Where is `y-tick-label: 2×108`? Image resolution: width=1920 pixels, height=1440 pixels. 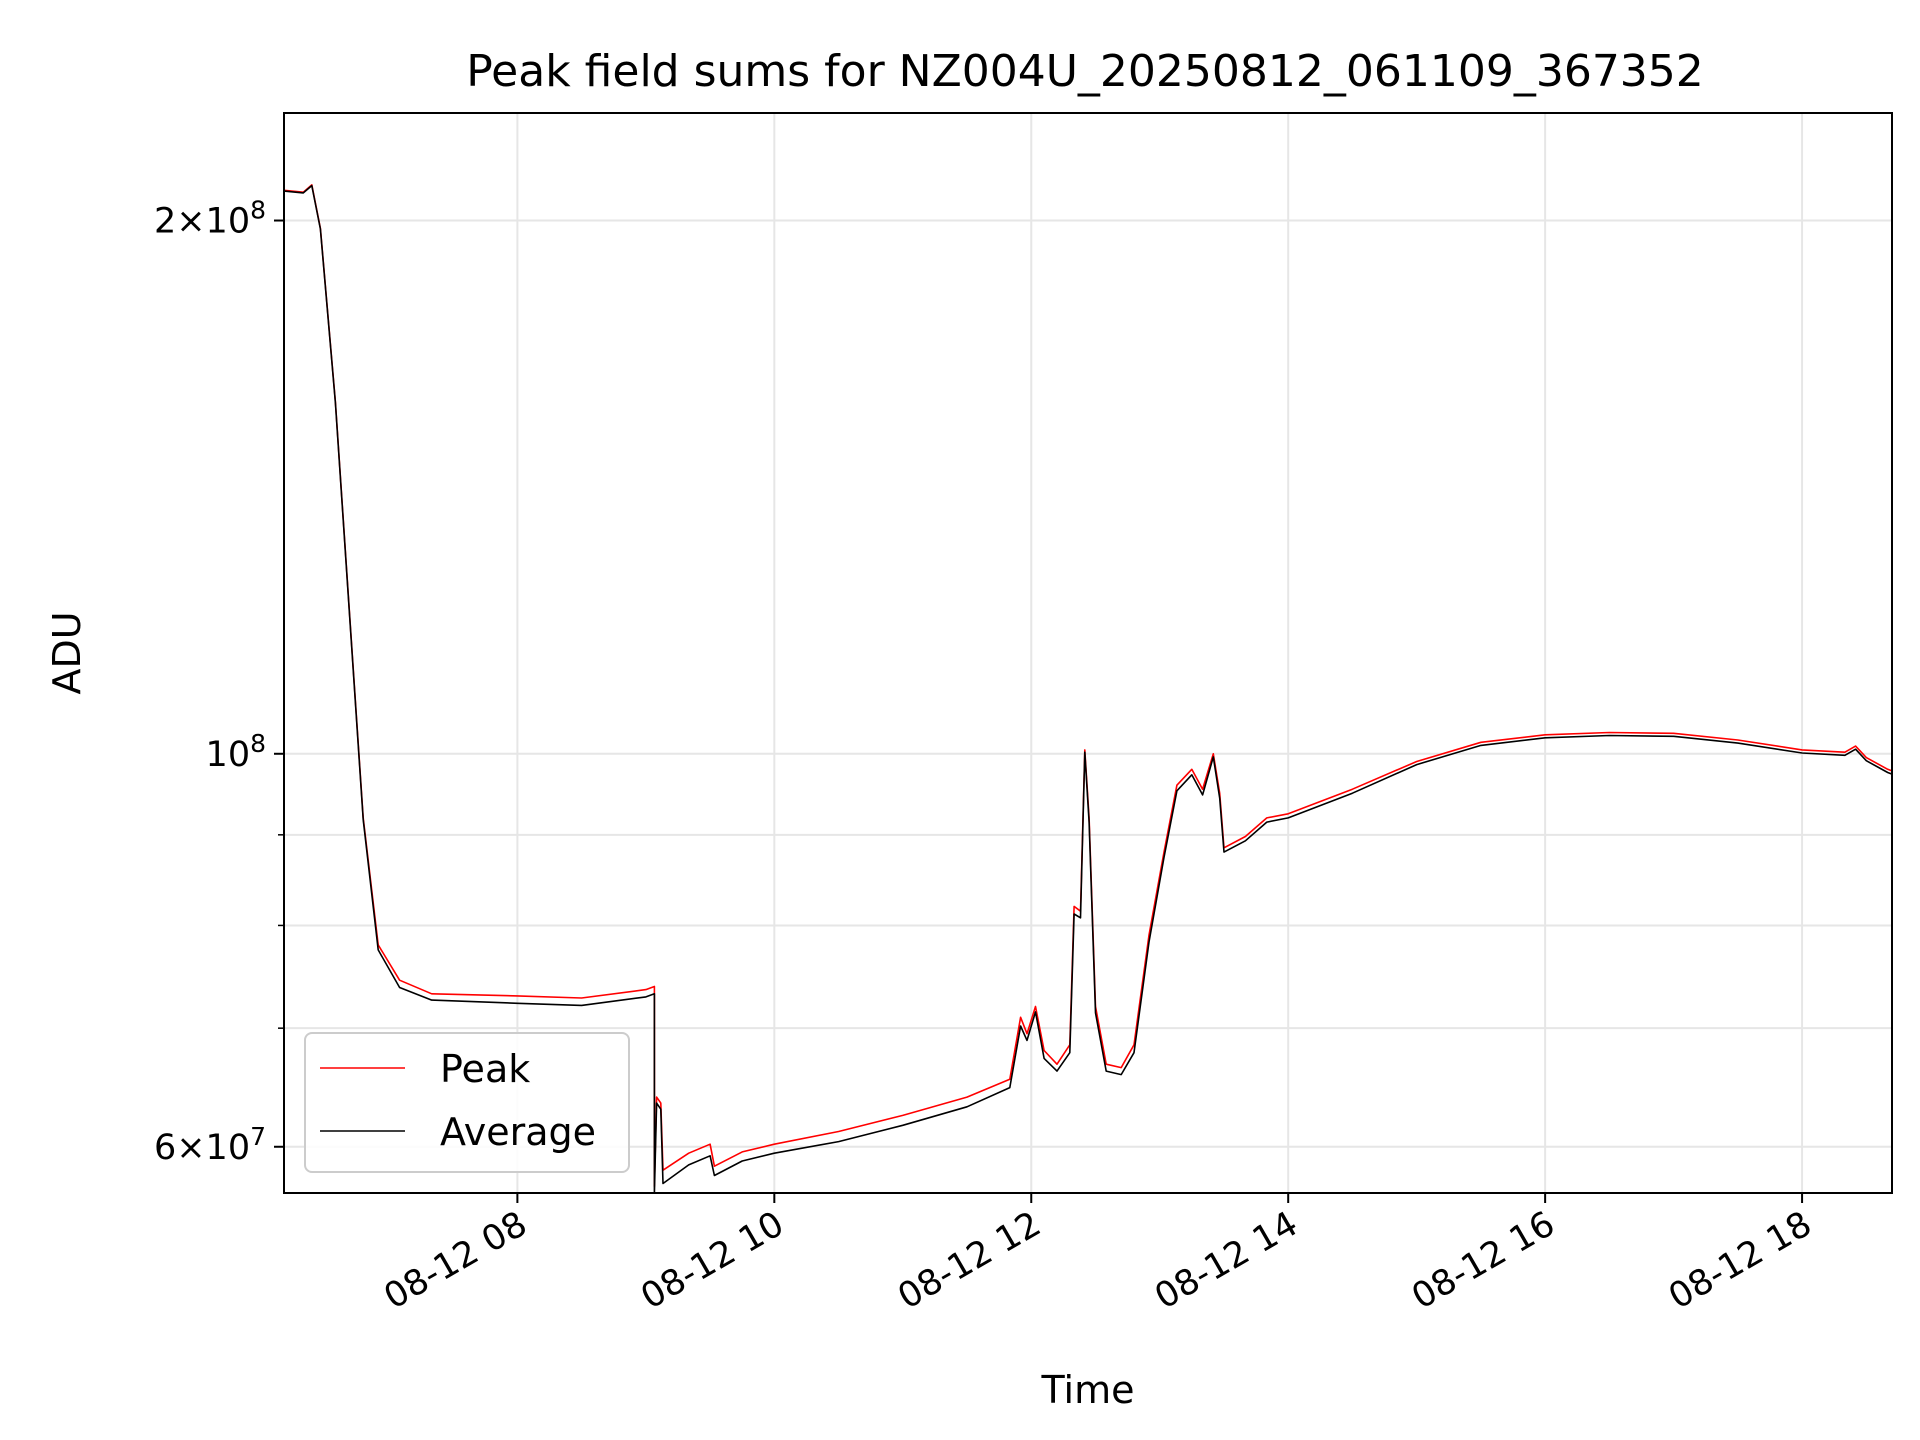 y-tick-label: 2×108 is located at coordinates (210, 219).